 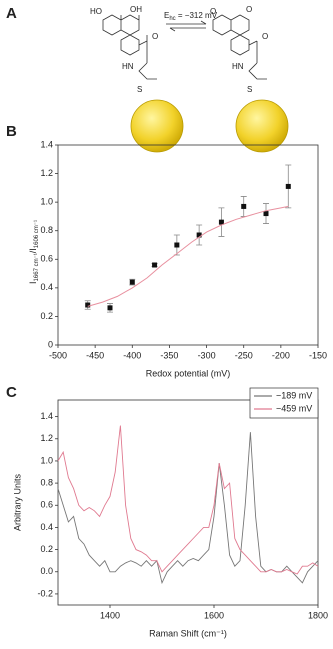 What do you see at coordinates (166, 15) in the screenshot?
I see `label-part: E` at bounding box center [166, 15].